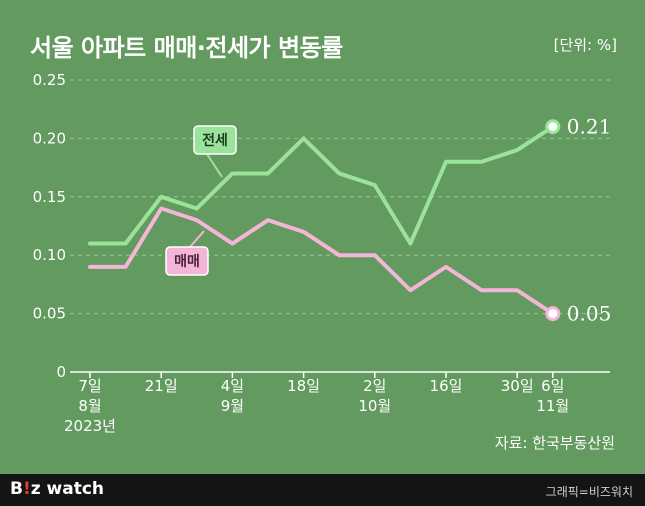 This screenshot has width=645, height=506. Describe the element at coordinates (589, 127) in the screenshot. I see `end-value-label: 0.21` at that location.